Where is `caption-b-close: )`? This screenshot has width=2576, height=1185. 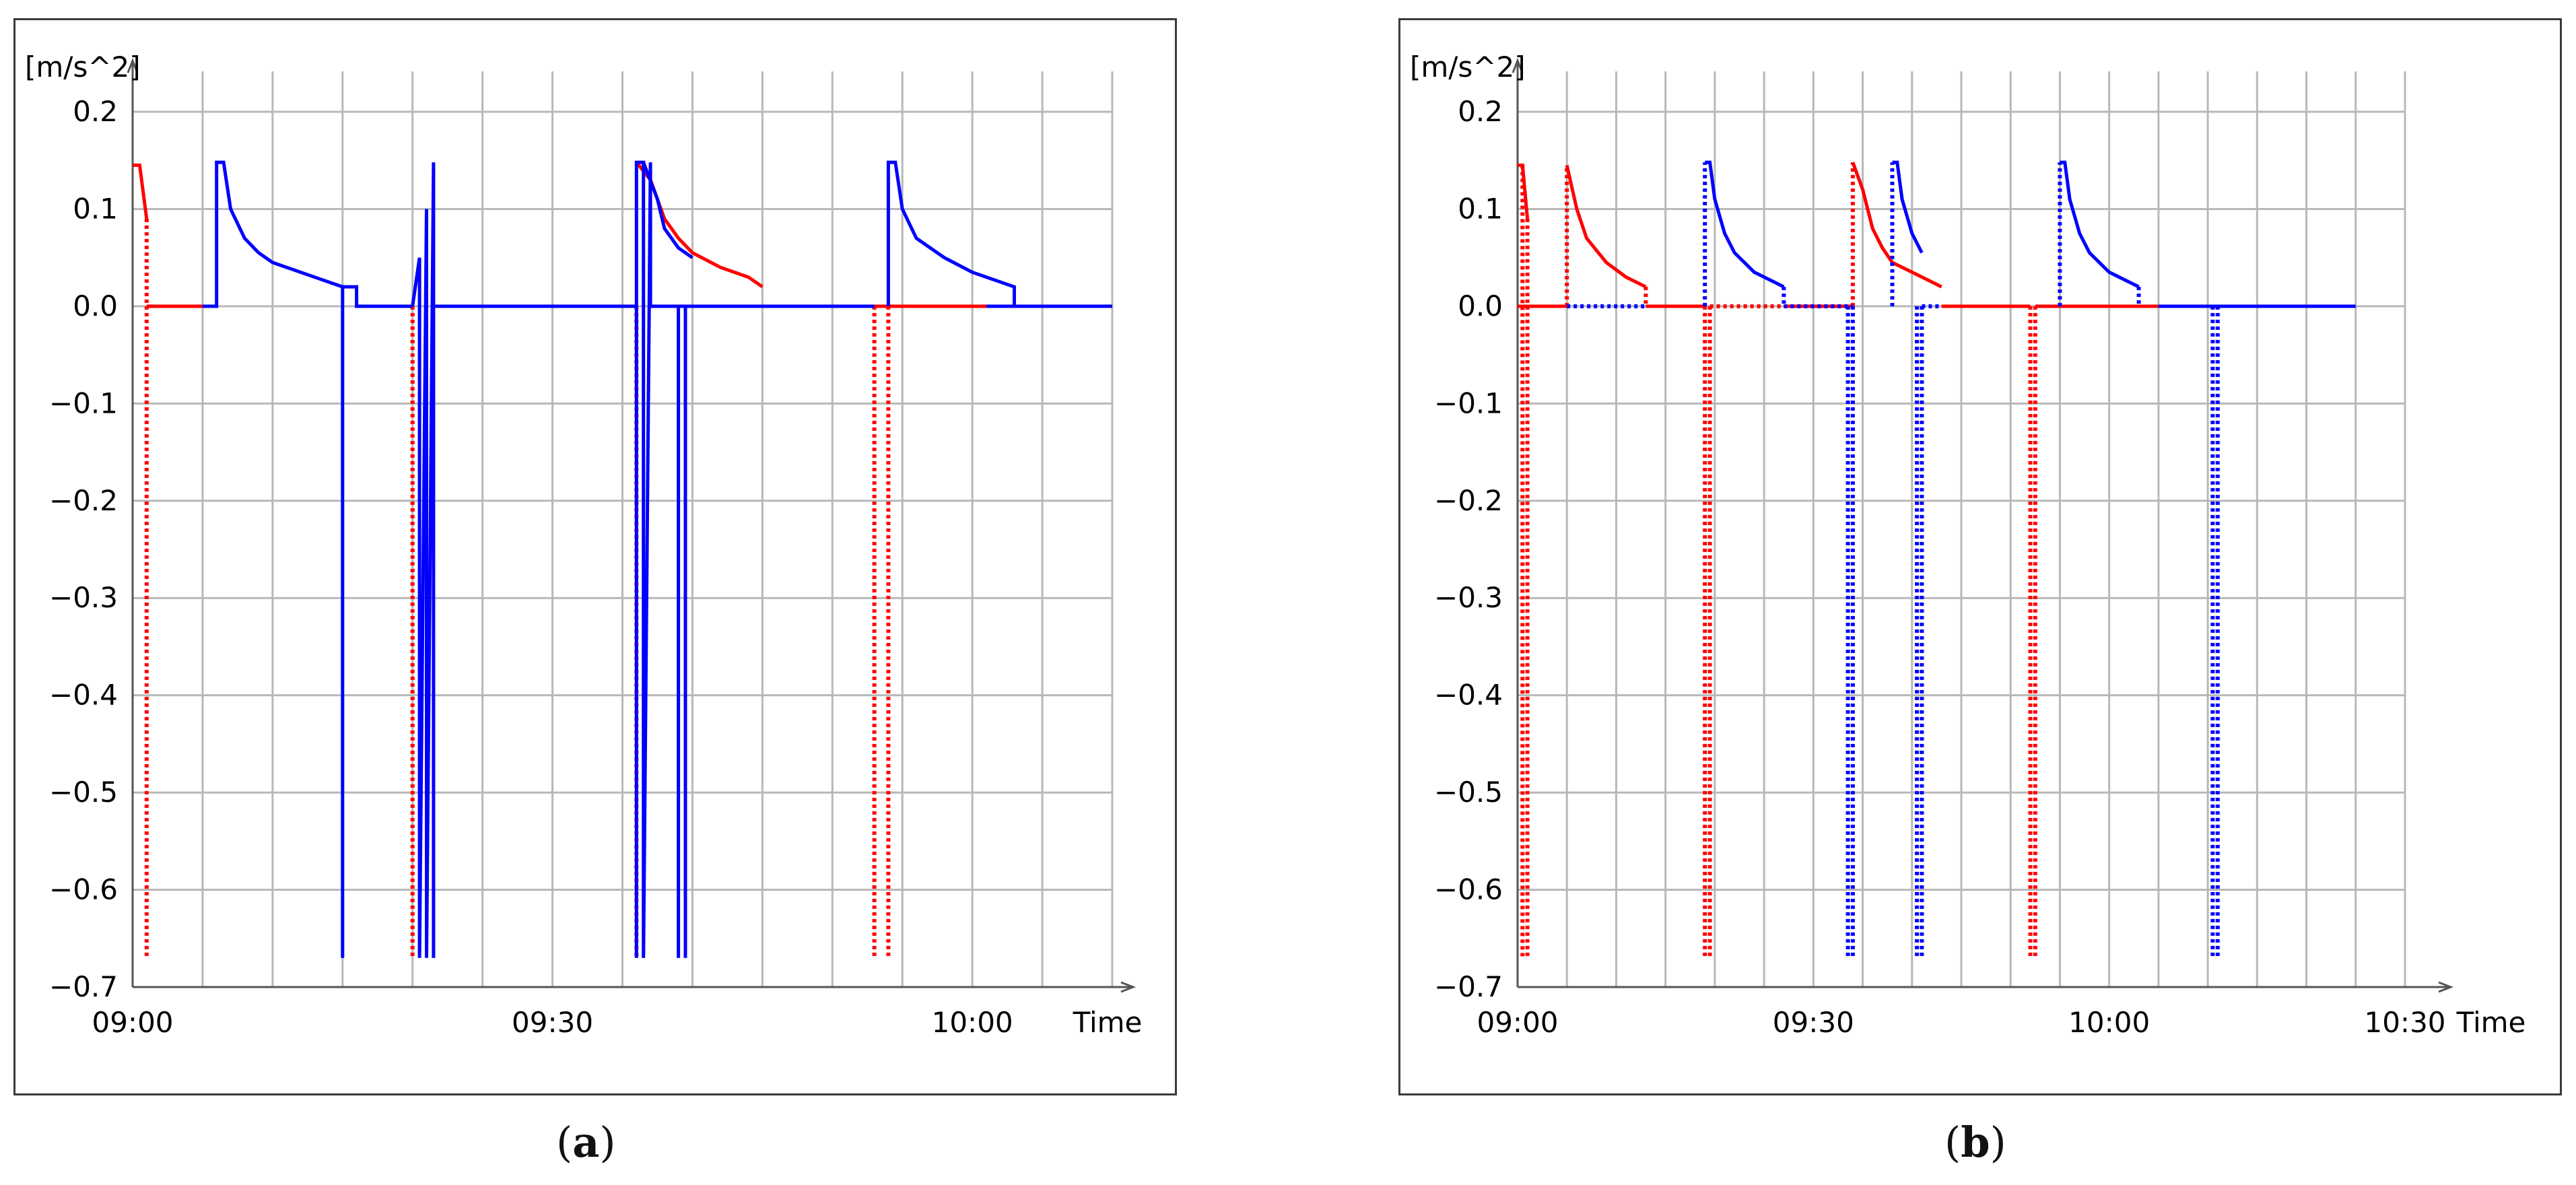 caption-b-close: ) is located at coordinates (1998, 1143).